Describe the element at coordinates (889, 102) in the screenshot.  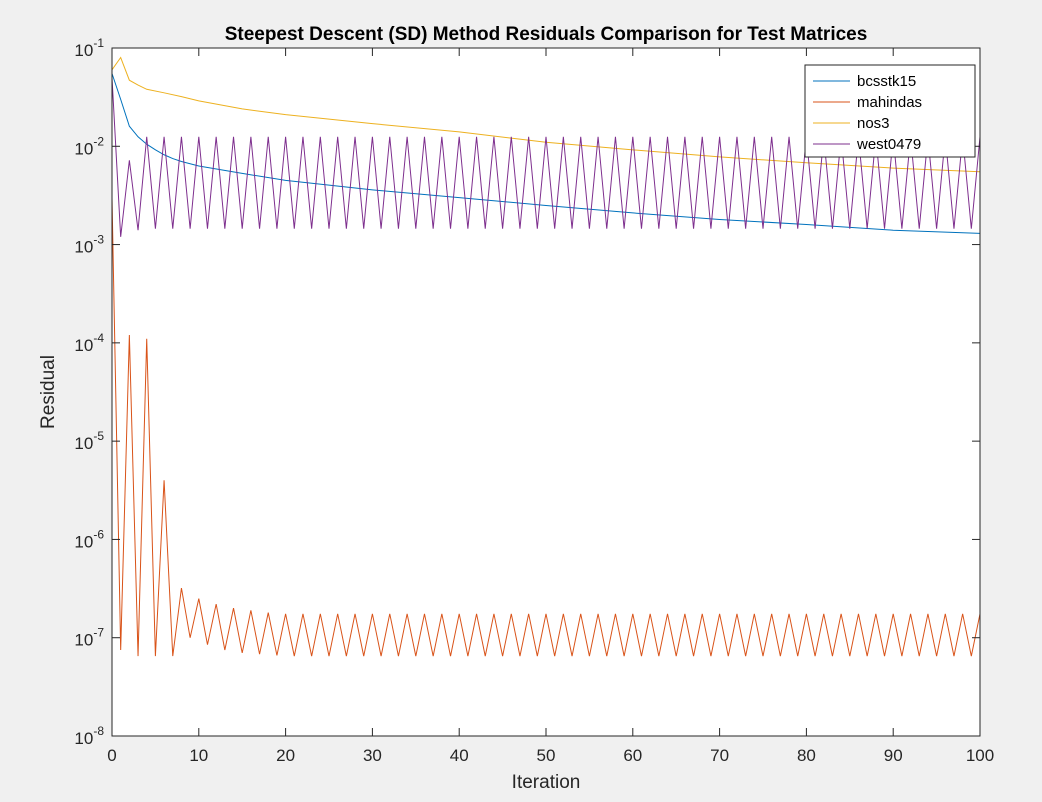
I see `legend-entry-mahindas: mahindas` at that location.